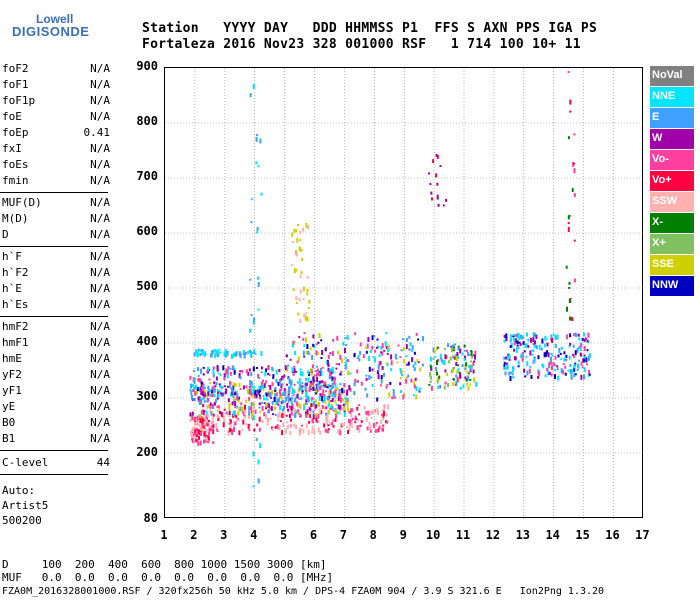  What do you see at coordinates (403, 535) in the screenshot?
I see `x-tick-label: 9` at bounding box center [403, 535].